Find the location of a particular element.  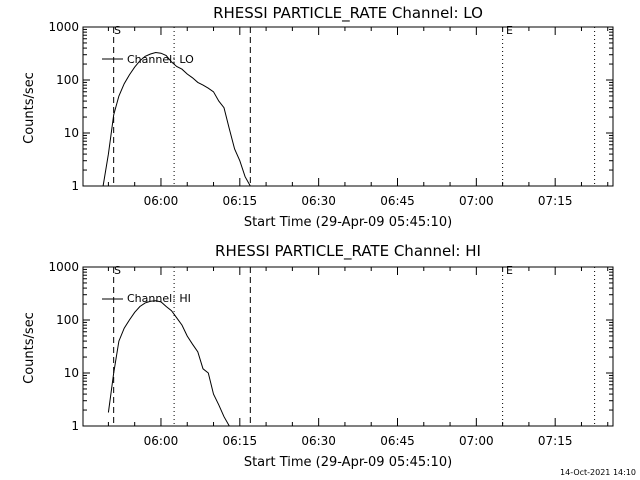

chart-title: RHESSI PARTICLE_RATE Channel: LO is located at coordinates (348, 13).